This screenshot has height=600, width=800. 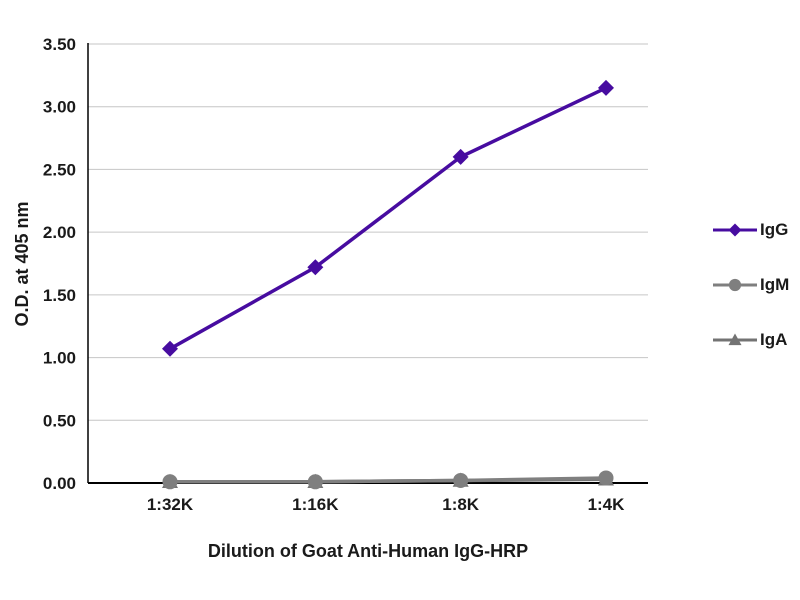 What do you see at coordinates (775, 284) in the screenshot?
I see `legend-label: IgM` at bounding box center [775, 284].